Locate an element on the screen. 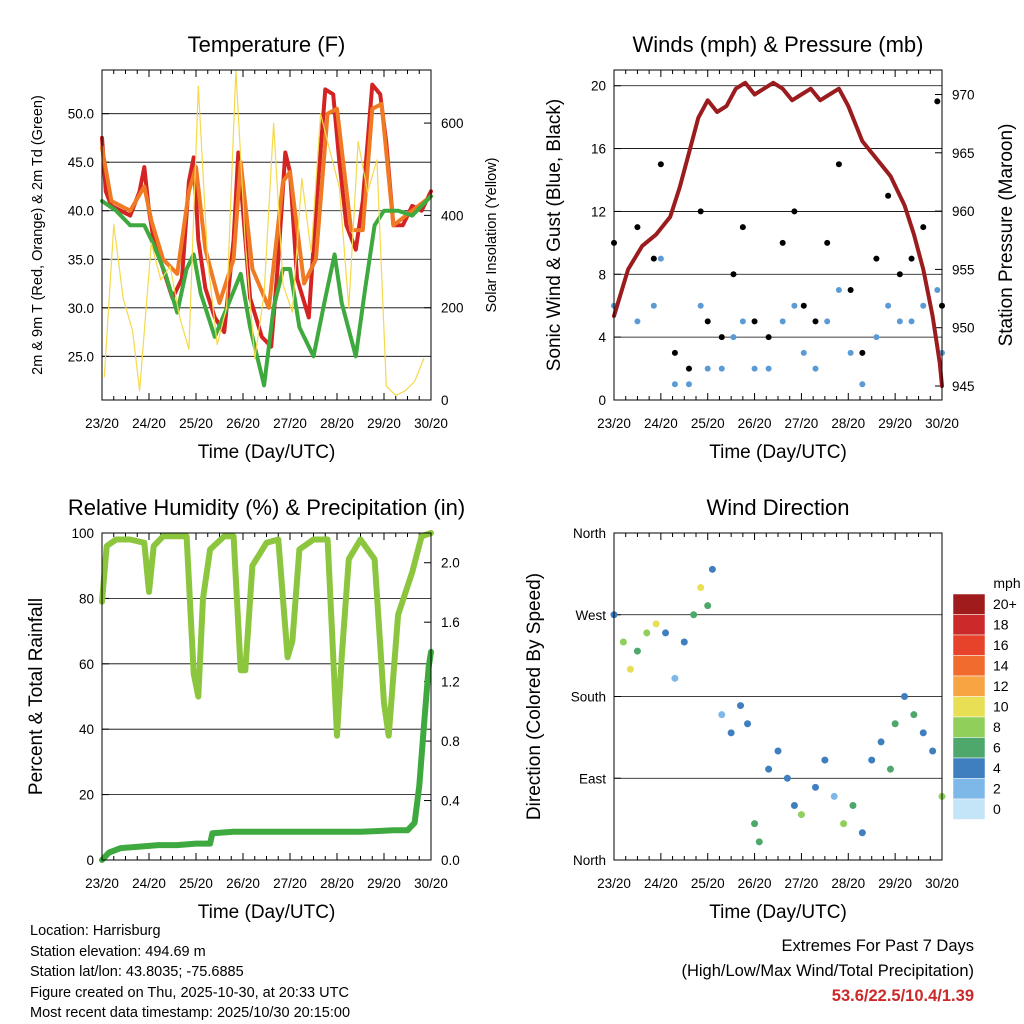  temperature-title: Temperature (F) is located at coordinates (267, 44).